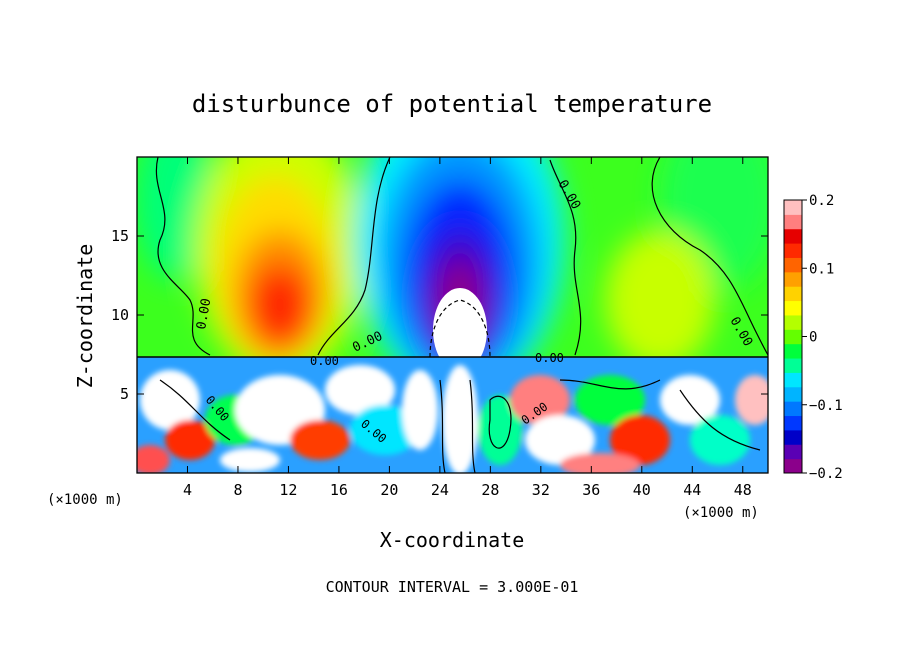 The width and height of the screenshot is (904, 654). What do you see at coordinates (187, 490) in the screenshot?
I see `x-tick-label: 4` at bounding box center [187, 490].